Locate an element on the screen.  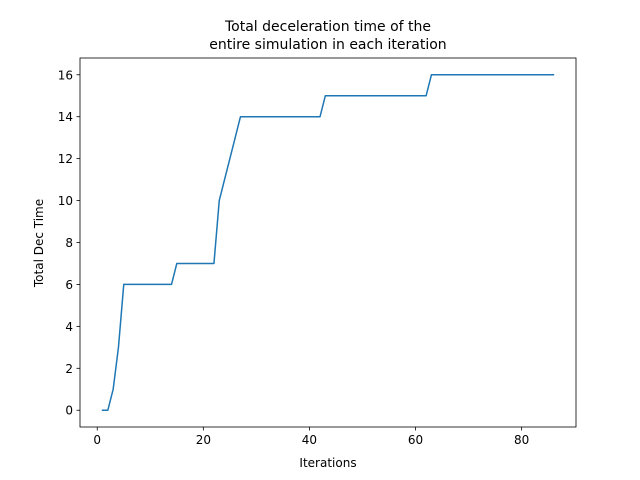
y-tick-label-7: 14 is located at coordinates (65, 117).